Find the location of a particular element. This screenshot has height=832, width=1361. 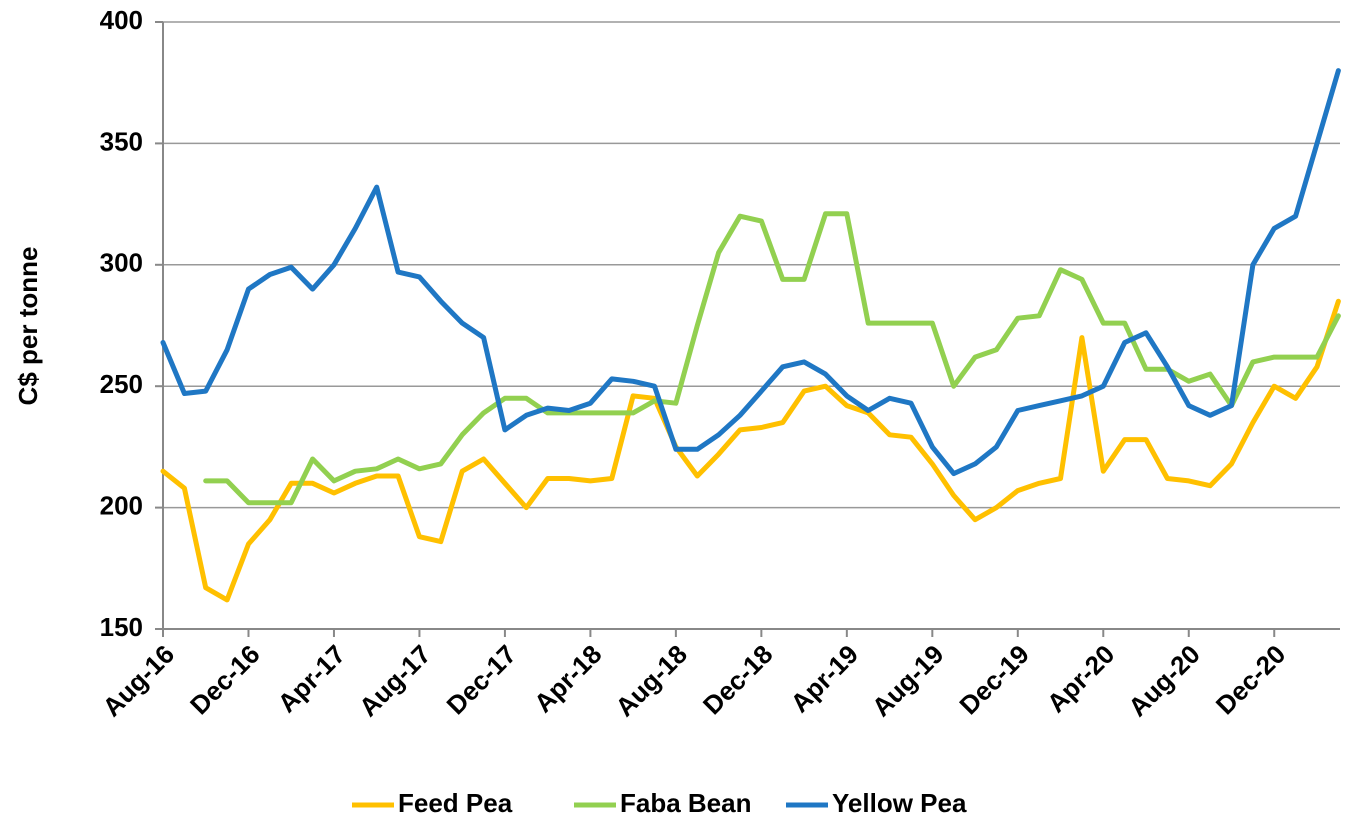

x-tick-label: Apr-19 is located at coordinates (823, 678).